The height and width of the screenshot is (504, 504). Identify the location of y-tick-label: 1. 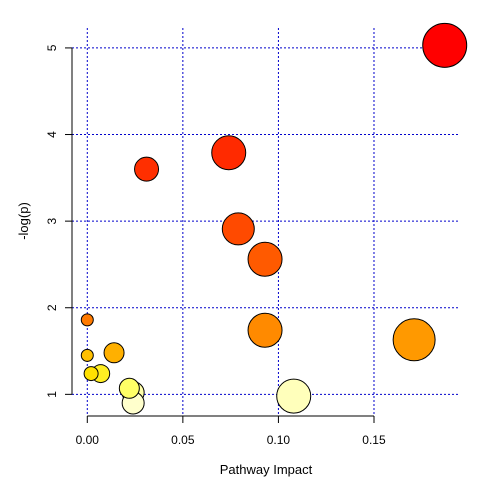
(52, 394).